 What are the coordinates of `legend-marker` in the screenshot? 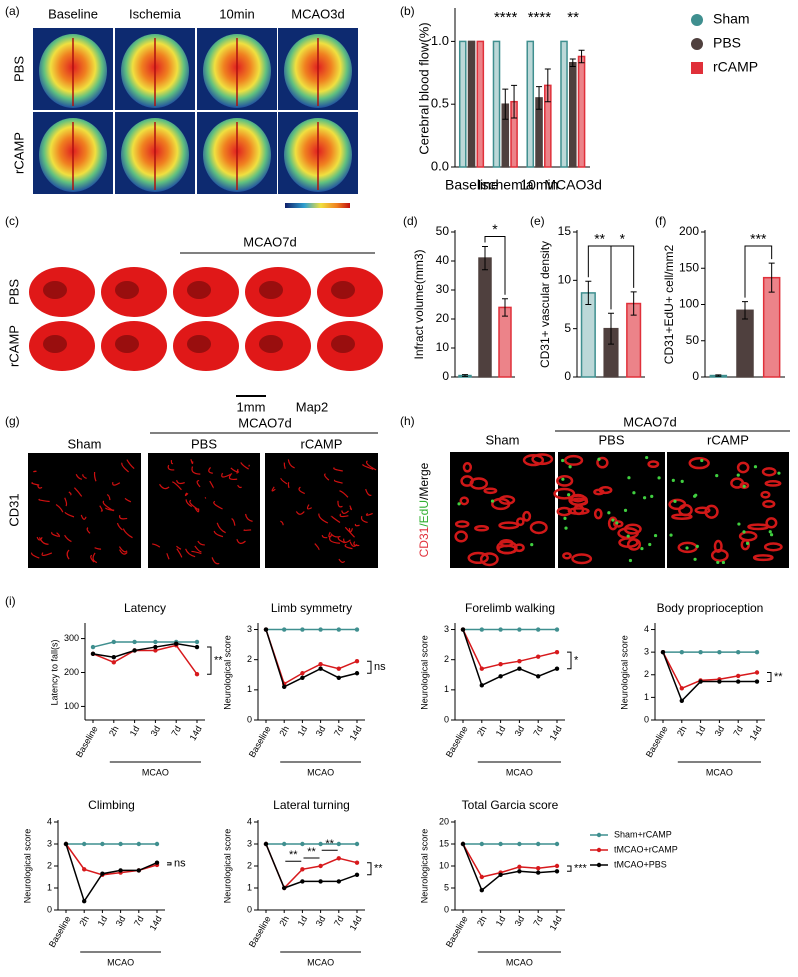 It's located at (599, 850).